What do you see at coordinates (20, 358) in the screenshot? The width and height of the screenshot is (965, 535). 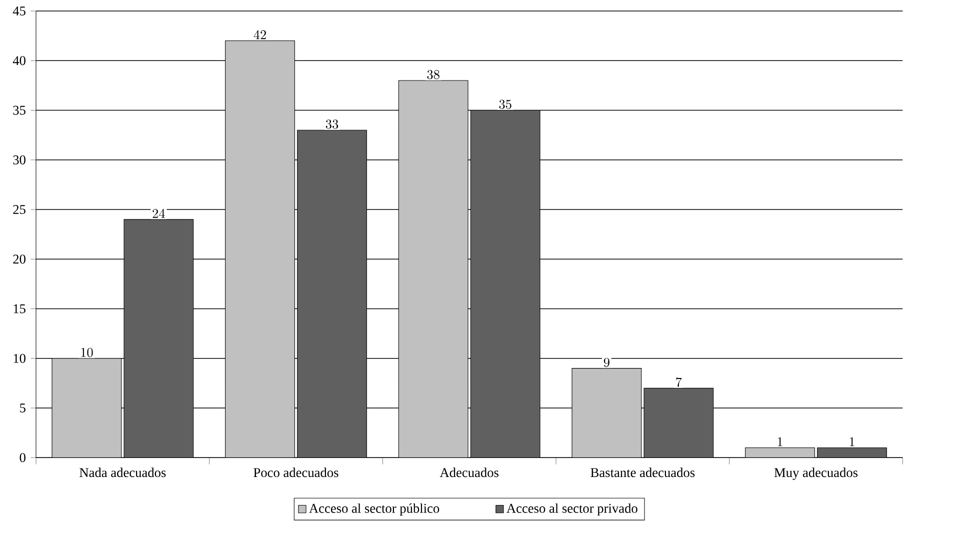 I see `y-tick-label: 10` at bounding box center [20, 358].